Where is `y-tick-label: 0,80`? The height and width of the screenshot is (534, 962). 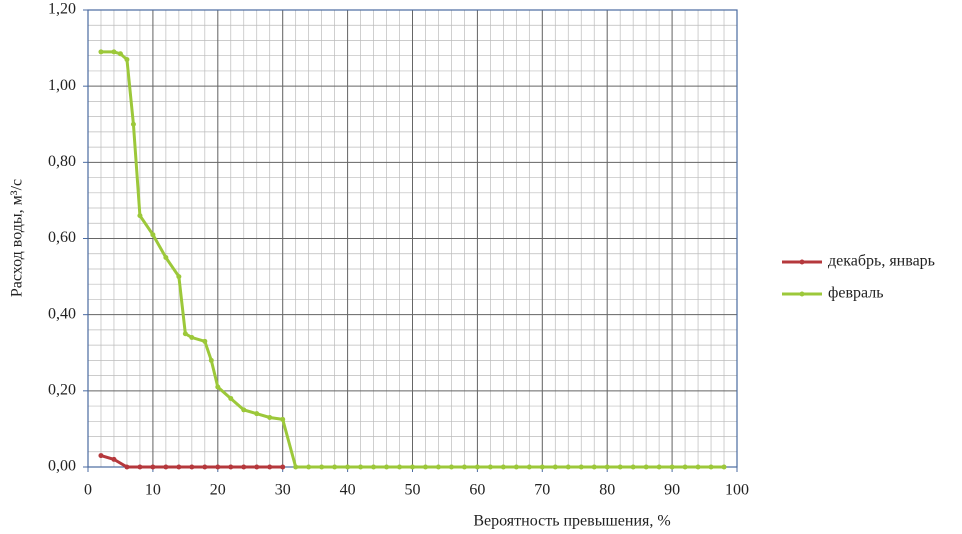
y-tick-label: 0,80 is located at coordinates (62, 161).